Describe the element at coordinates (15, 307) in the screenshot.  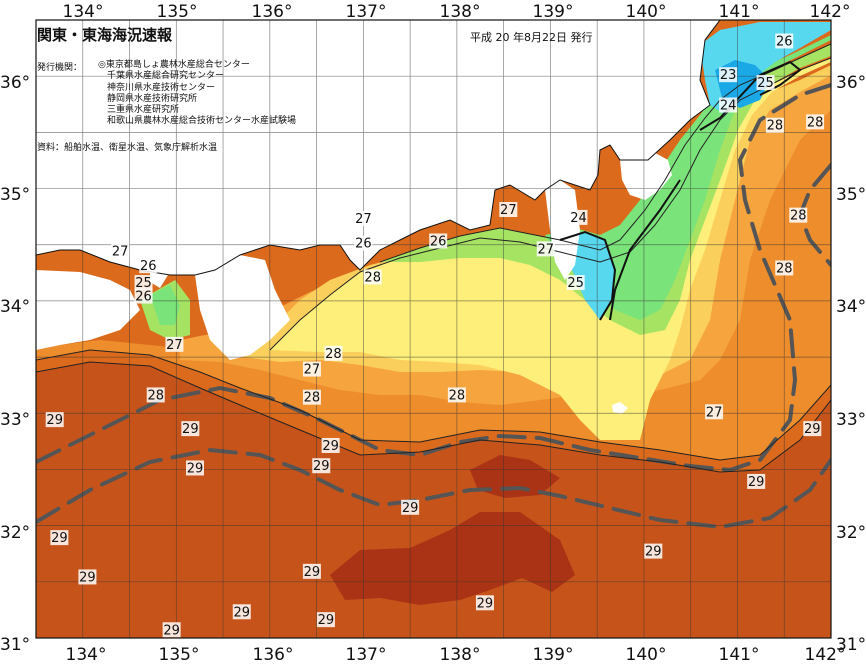
I see `lat-label-left: 34°` at that location.